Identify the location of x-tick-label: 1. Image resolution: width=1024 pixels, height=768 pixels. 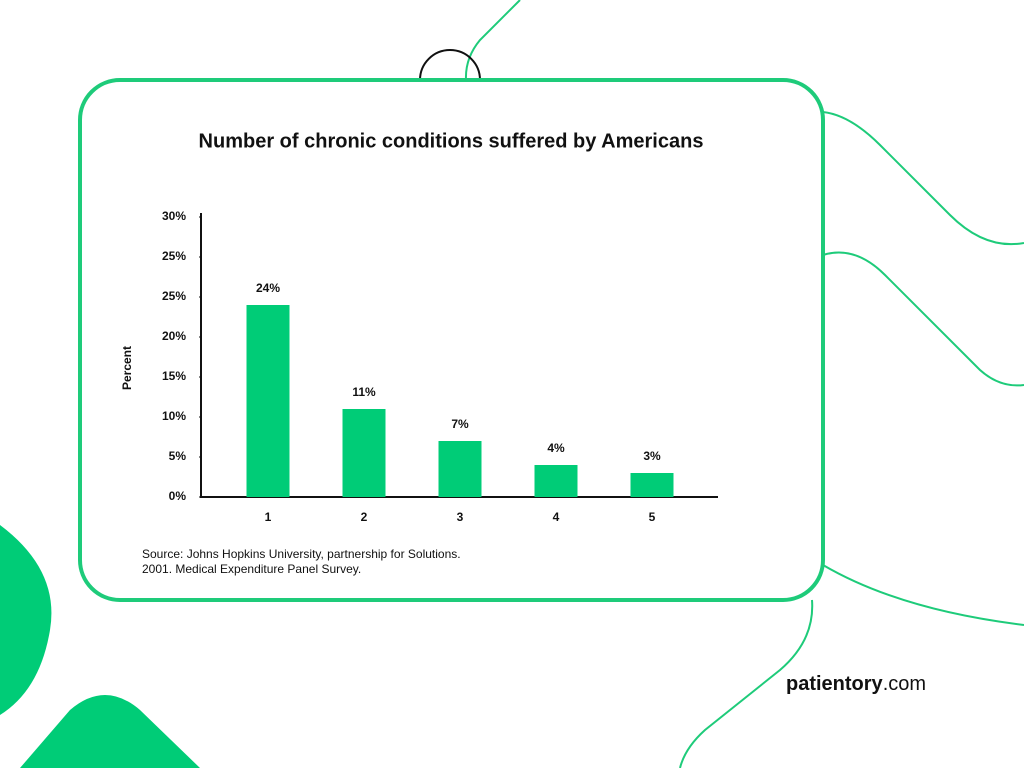
(268, 517).